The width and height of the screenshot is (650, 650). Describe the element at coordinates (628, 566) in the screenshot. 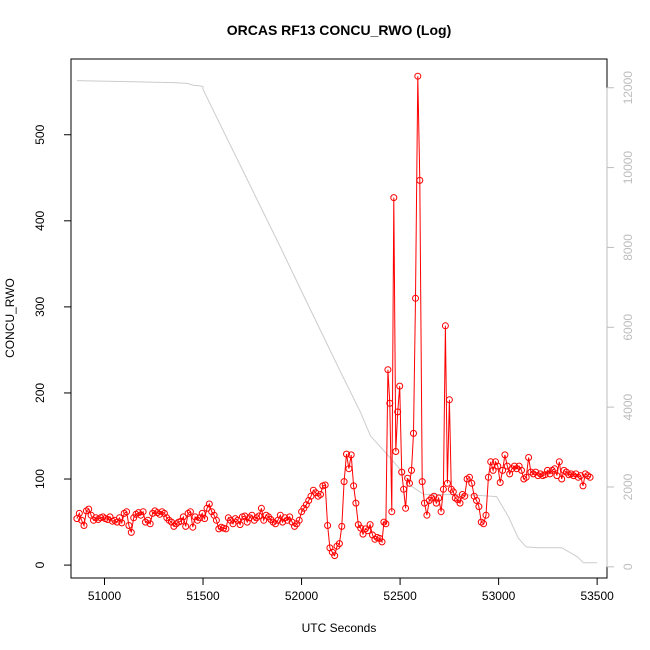

I see `y2-tick-label: 0` at that location.